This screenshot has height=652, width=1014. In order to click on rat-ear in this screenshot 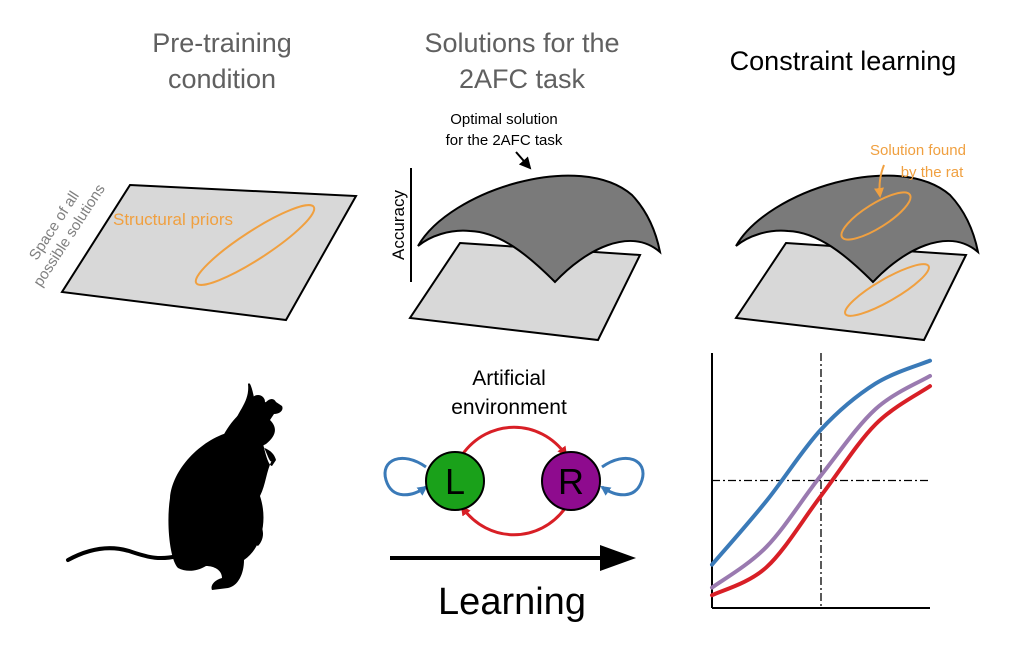, I will do `click(258, 402)`.